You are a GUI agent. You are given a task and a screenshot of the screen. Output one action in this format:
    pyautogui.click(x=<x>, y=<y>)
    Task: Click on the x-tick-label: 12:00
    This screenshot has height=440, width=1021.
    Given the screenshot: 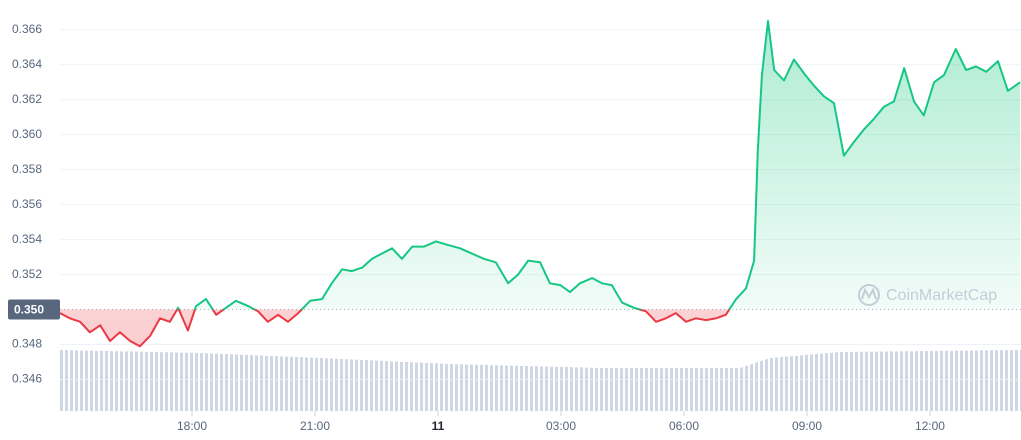 What is the action you would take?
    pyautogui.click(x=930, y=426)
    